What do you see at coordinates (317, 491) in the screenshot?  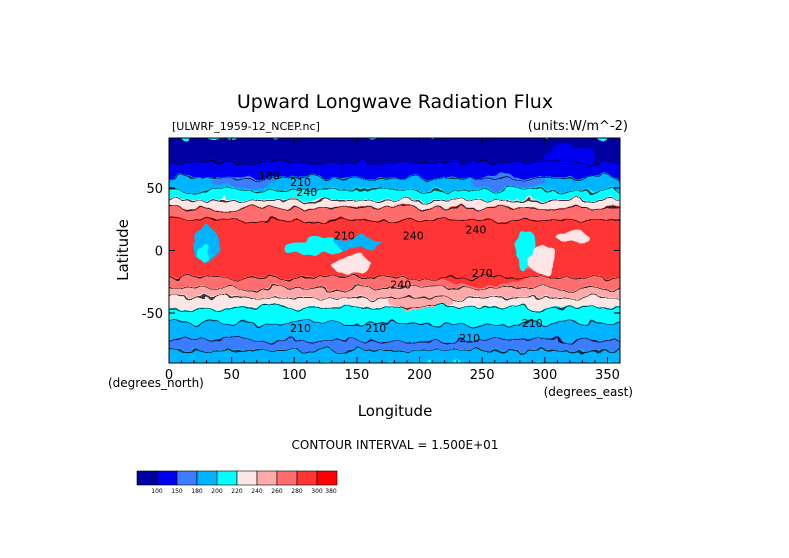 I see `colorbar-label: 300` at bounding box center [317, 491].